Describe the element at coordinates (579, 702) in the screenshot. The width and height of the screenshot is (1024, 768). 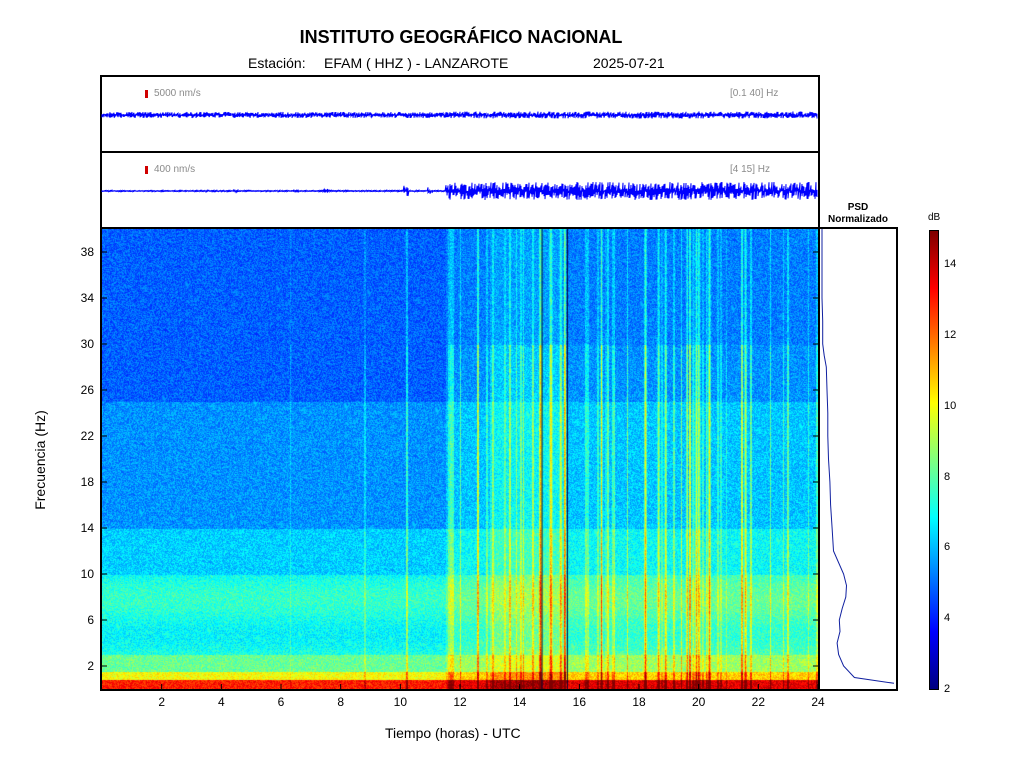
I see `x-tick-label: 16` at that location.